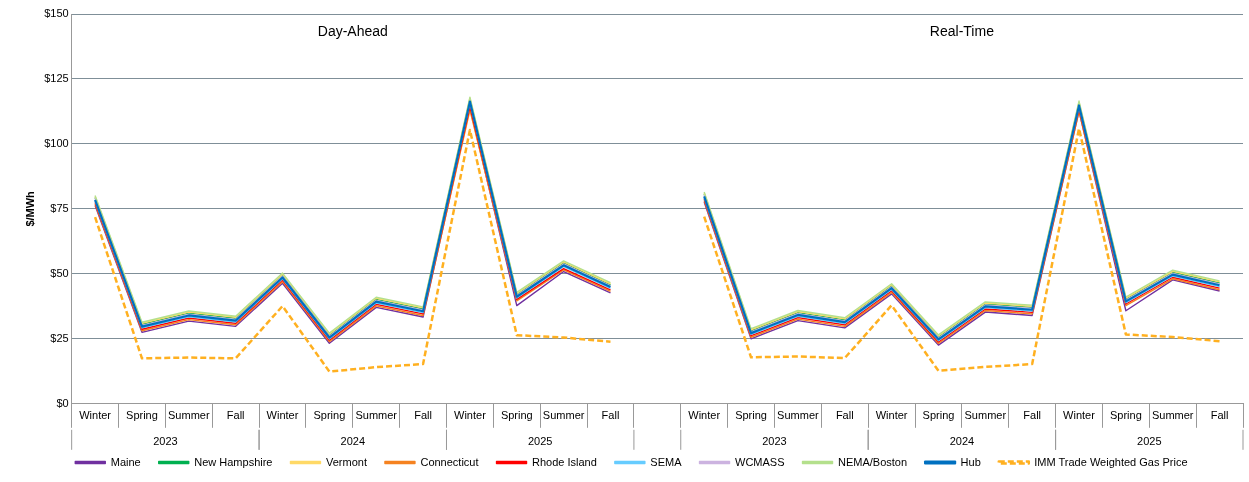  I want to click on legend-label: Connecticut, so click(449, 461).